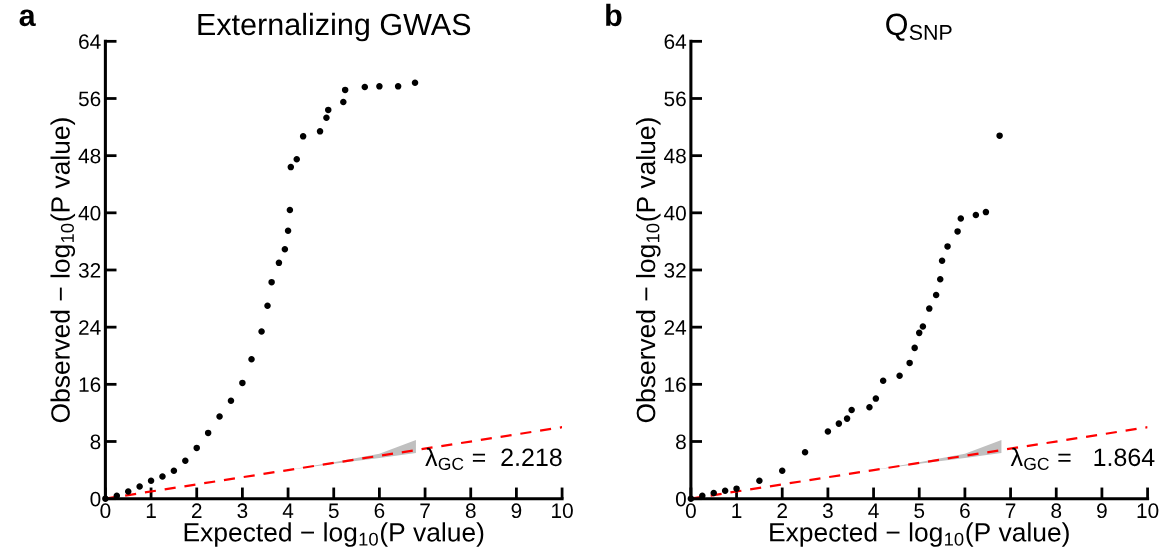 The width and height of the screenshot is (1171, 551). Describe the element at coordinates (493, 459) in the screenshot. I see `annotation: λ$_{GC}$ = 2.218` at that location.